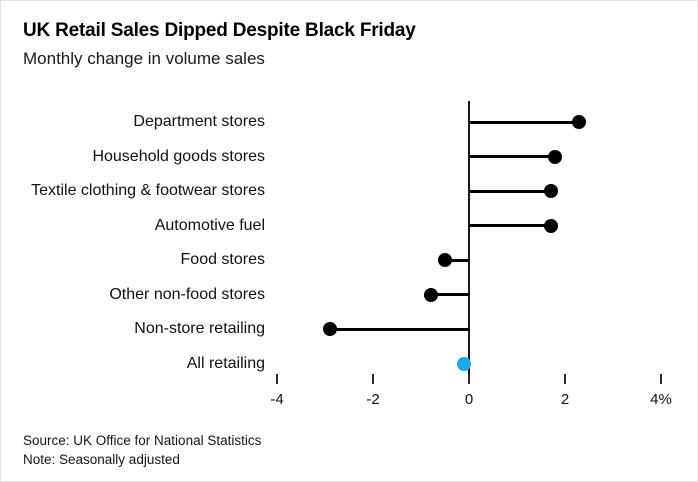 The height and width of the screenshot is (482, 698). What do you see at coordinates (469, 242) in the screenshot?
I see `zero-axis-line` at bounding box center [469, 242].